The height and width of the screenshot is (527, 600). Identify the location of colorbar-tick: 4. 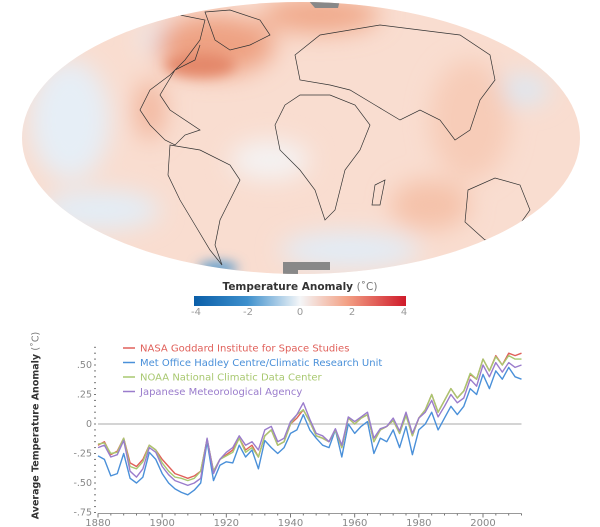
(404, 312).